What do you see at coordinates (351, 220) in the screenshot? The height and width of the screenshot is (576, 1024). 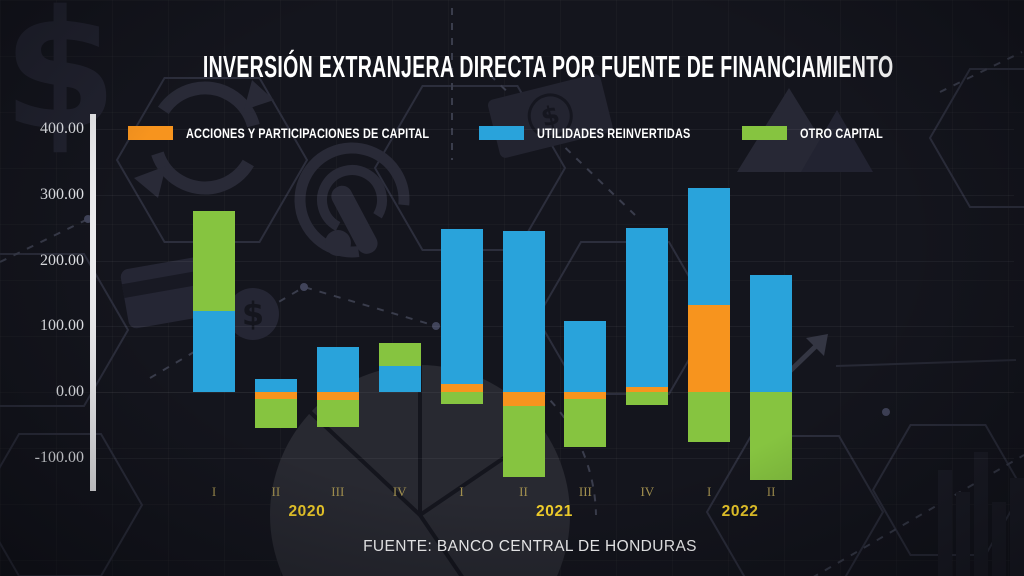 I see `pointer-finger` at bounding box center [351, 220].